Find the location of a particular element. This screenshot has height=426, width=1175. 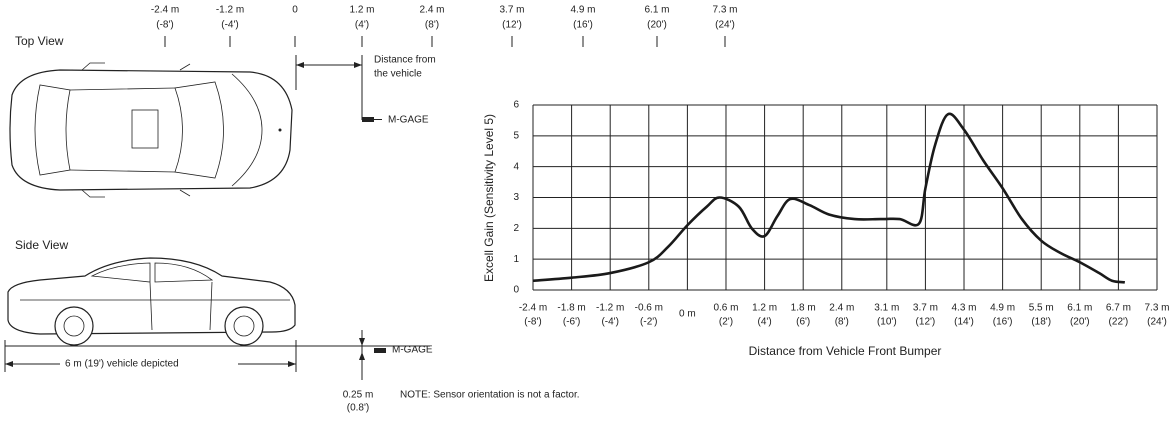

x-tick-label: (18') is located at coordinates (1041, 322).